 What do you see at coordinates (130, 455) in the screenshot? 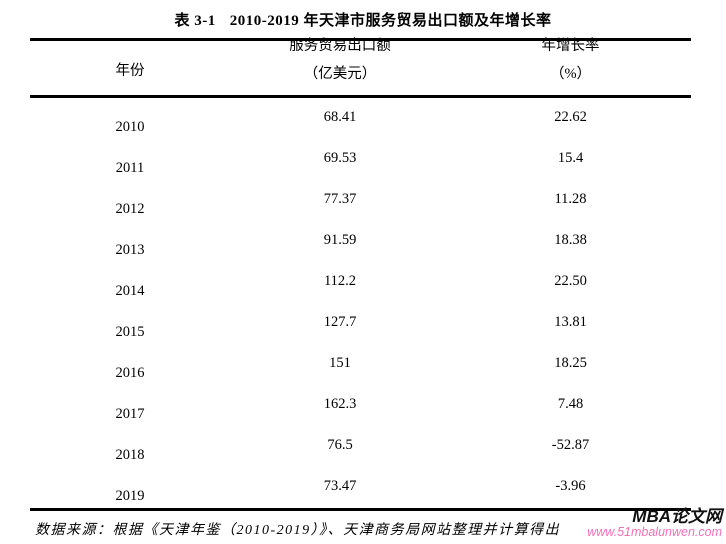
I see `year-cell: 2018` at bounding box center [130, 455].